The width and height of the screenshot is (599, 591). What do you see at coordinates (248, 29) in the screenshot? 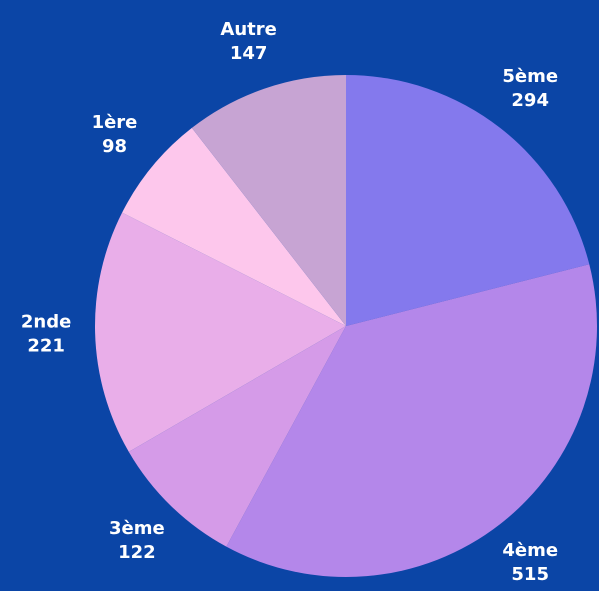
I see `slice-label: Autre` at bounding box center [248, 29].